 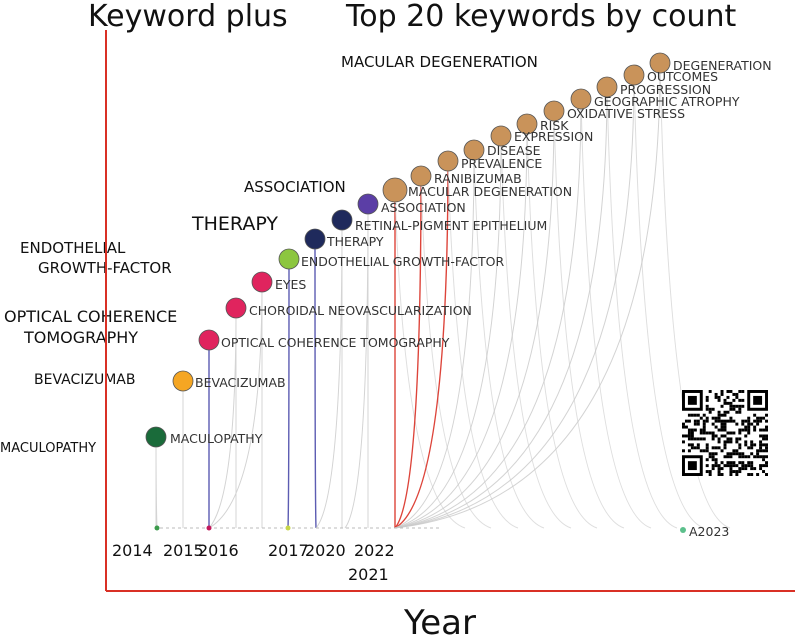 I want to click on year-tick-label: 2015, so click(x=183, y=550).